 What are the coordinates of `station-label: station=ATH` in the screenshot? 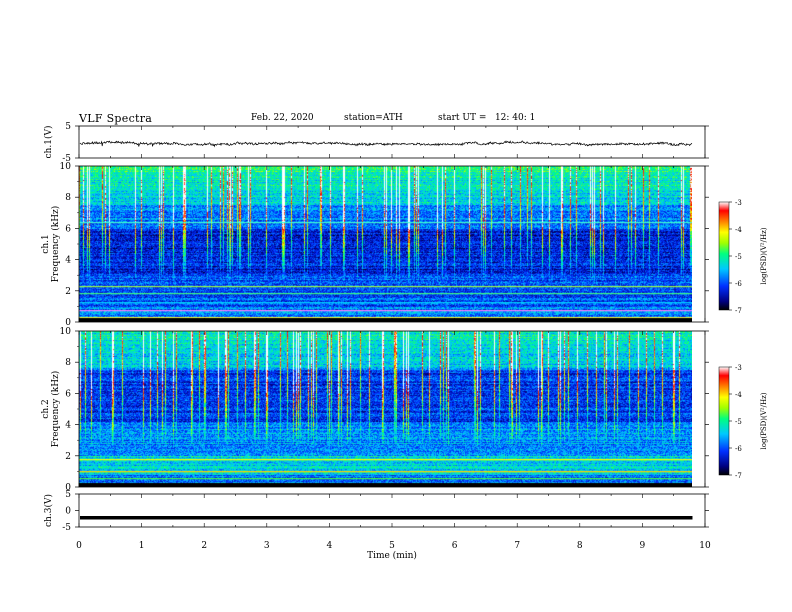 It's located at (373, 118).